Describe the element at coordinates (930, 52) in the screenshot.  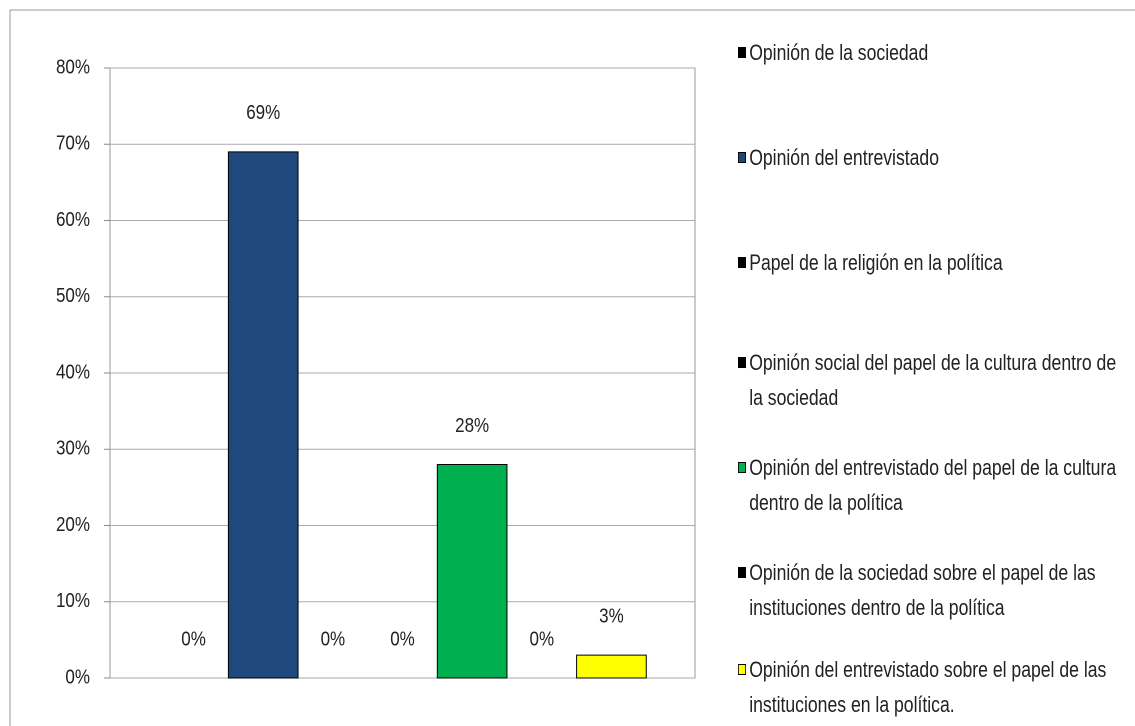
I see `legend-entry: Opinión de la sociedad` at that location.